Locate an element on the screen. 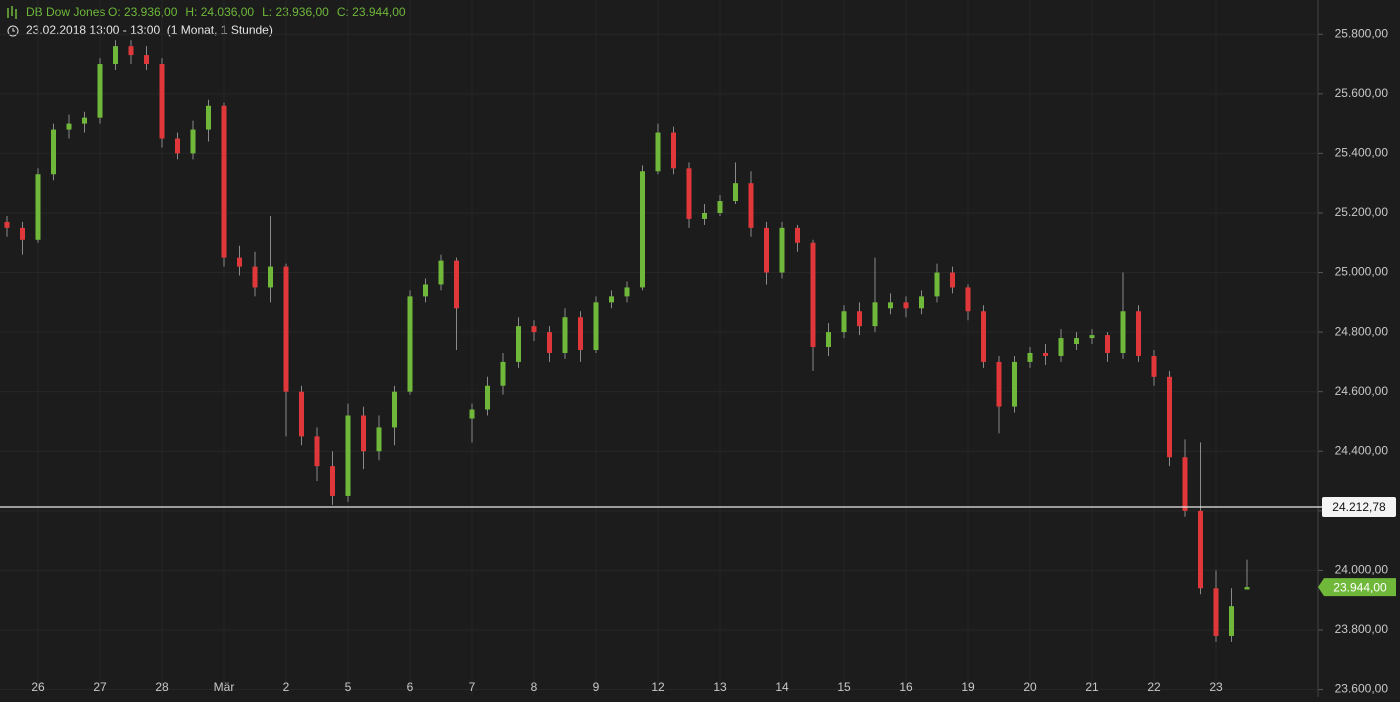  y-tick-label: 24.600,00 is located at coordinates (1362, 391).